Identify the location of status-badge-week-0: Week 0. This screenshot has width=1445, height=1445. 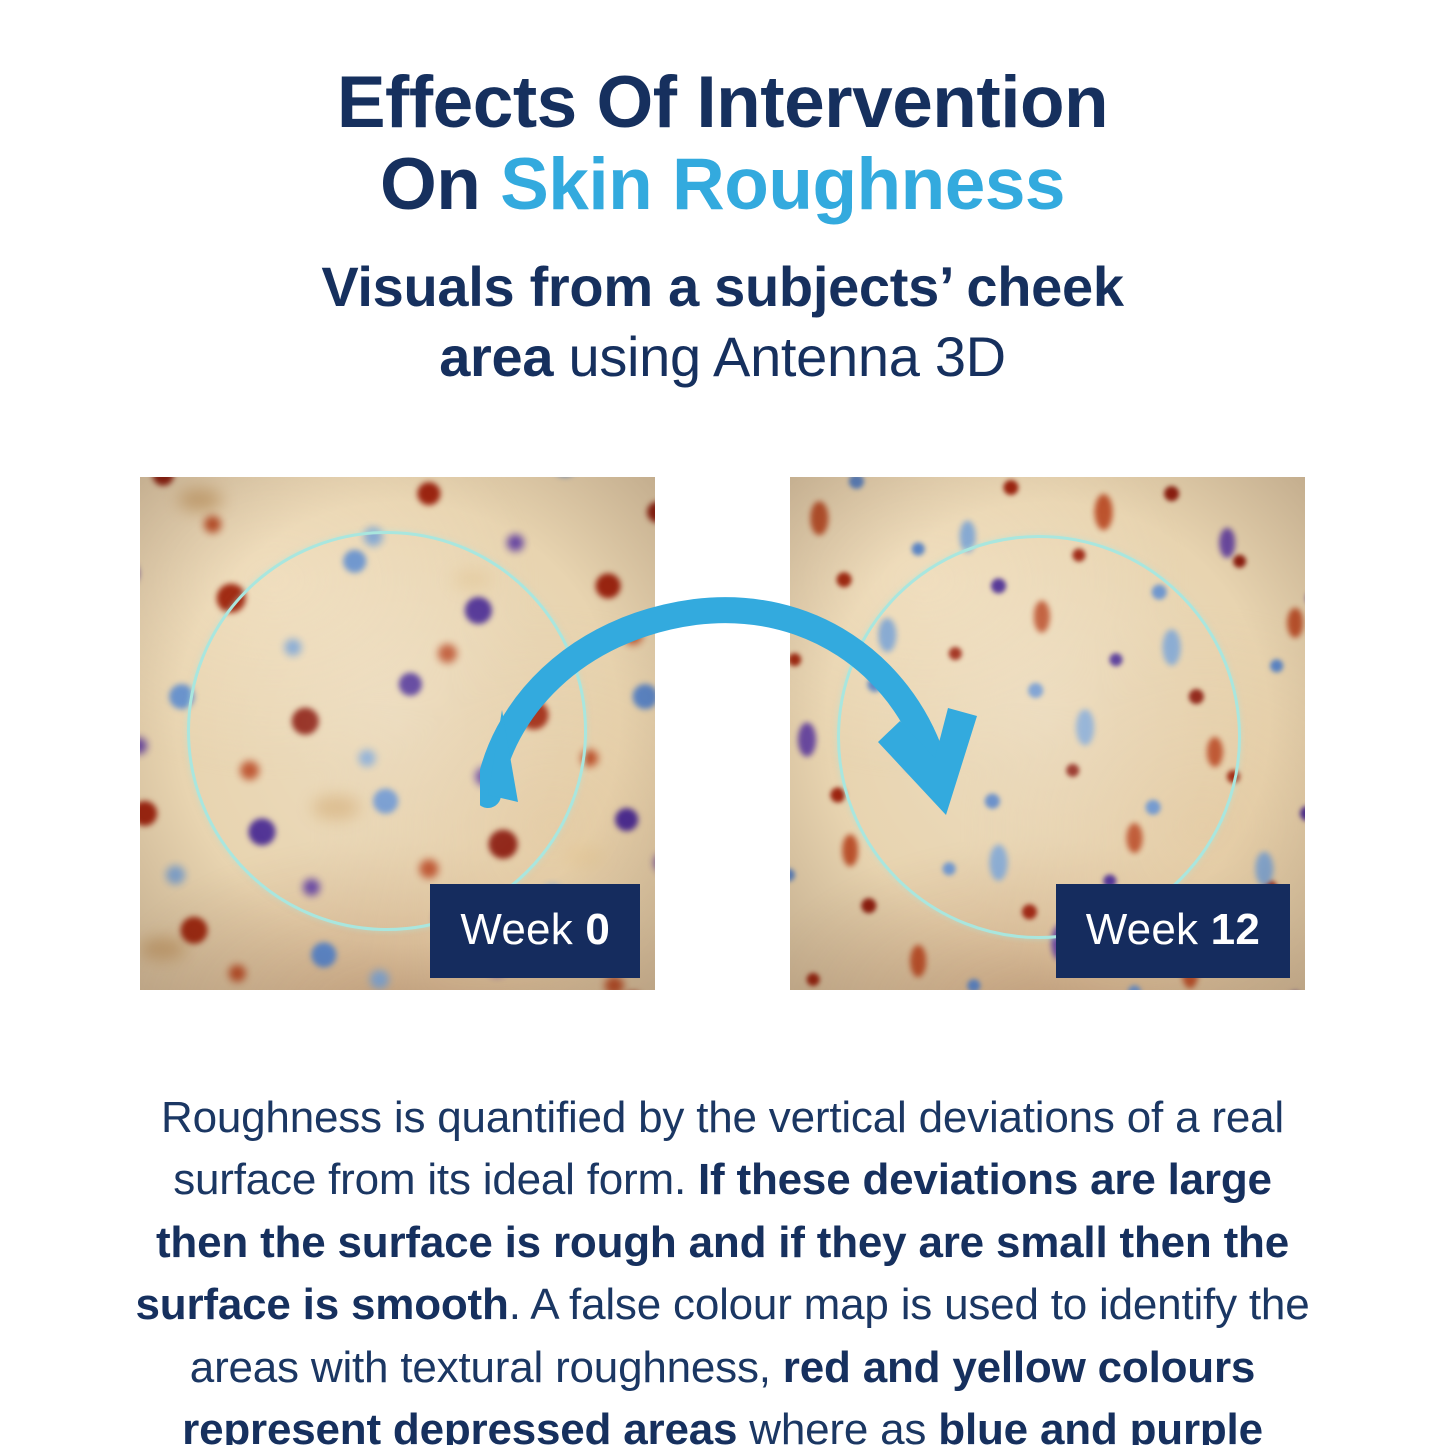
(535, 931).